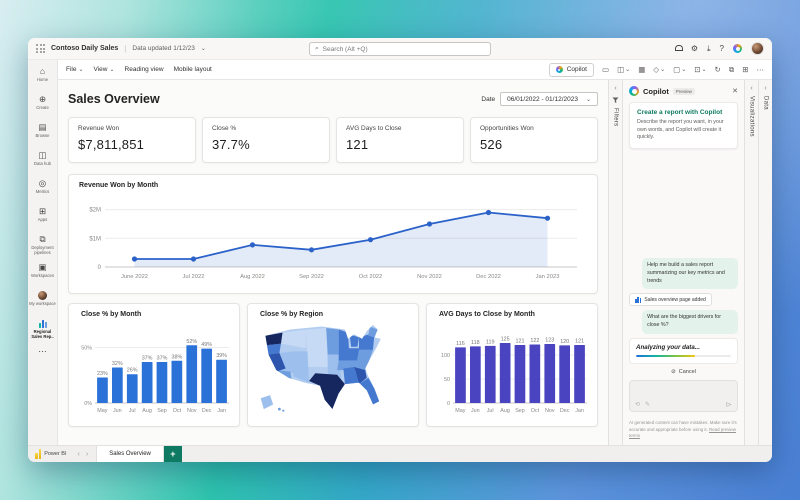  I want to click on search-input: ⌕ Search (Alt +Q), so click(400, 49).